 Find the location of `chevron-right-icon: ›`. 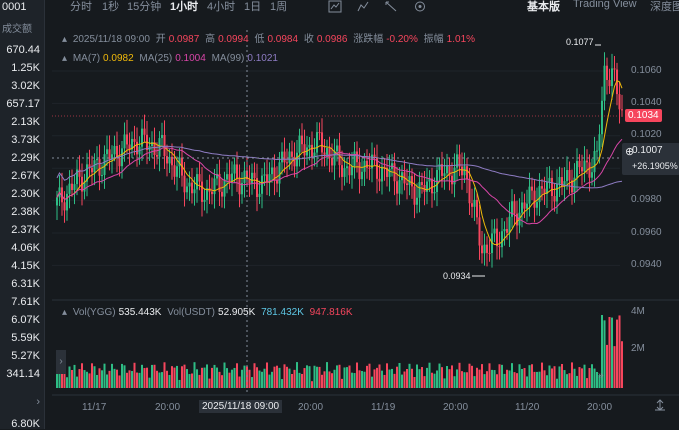

chevron-right-icon: › is located at coordinates (38, 402).